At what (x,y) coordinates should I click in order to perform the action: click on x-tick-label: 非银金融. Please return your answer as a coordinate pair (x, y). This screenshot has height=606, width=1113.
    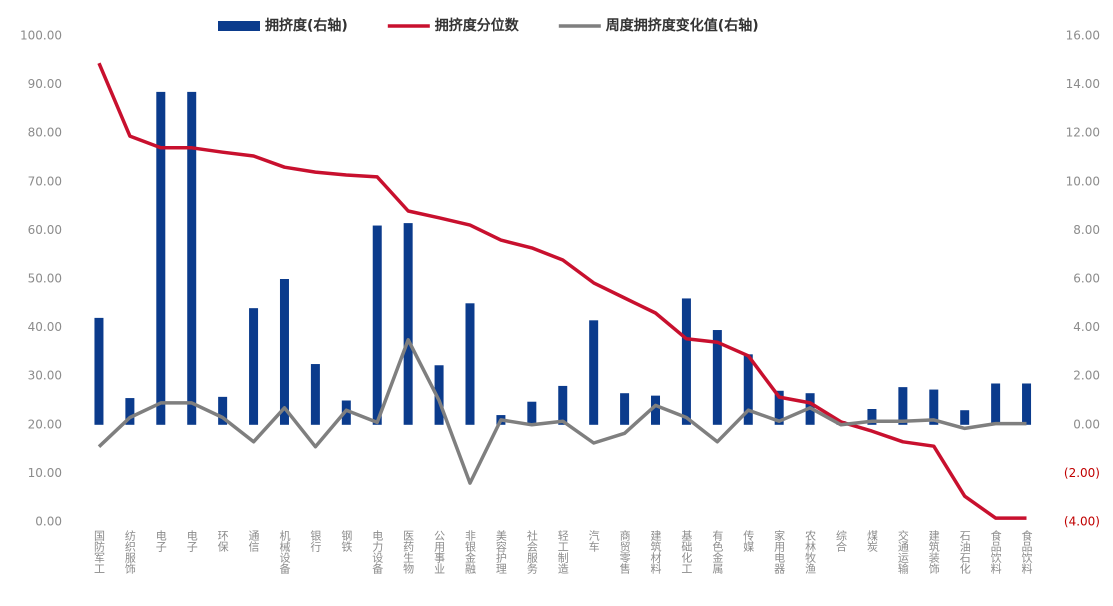
    Looking at the image, I should click on (469, 552).